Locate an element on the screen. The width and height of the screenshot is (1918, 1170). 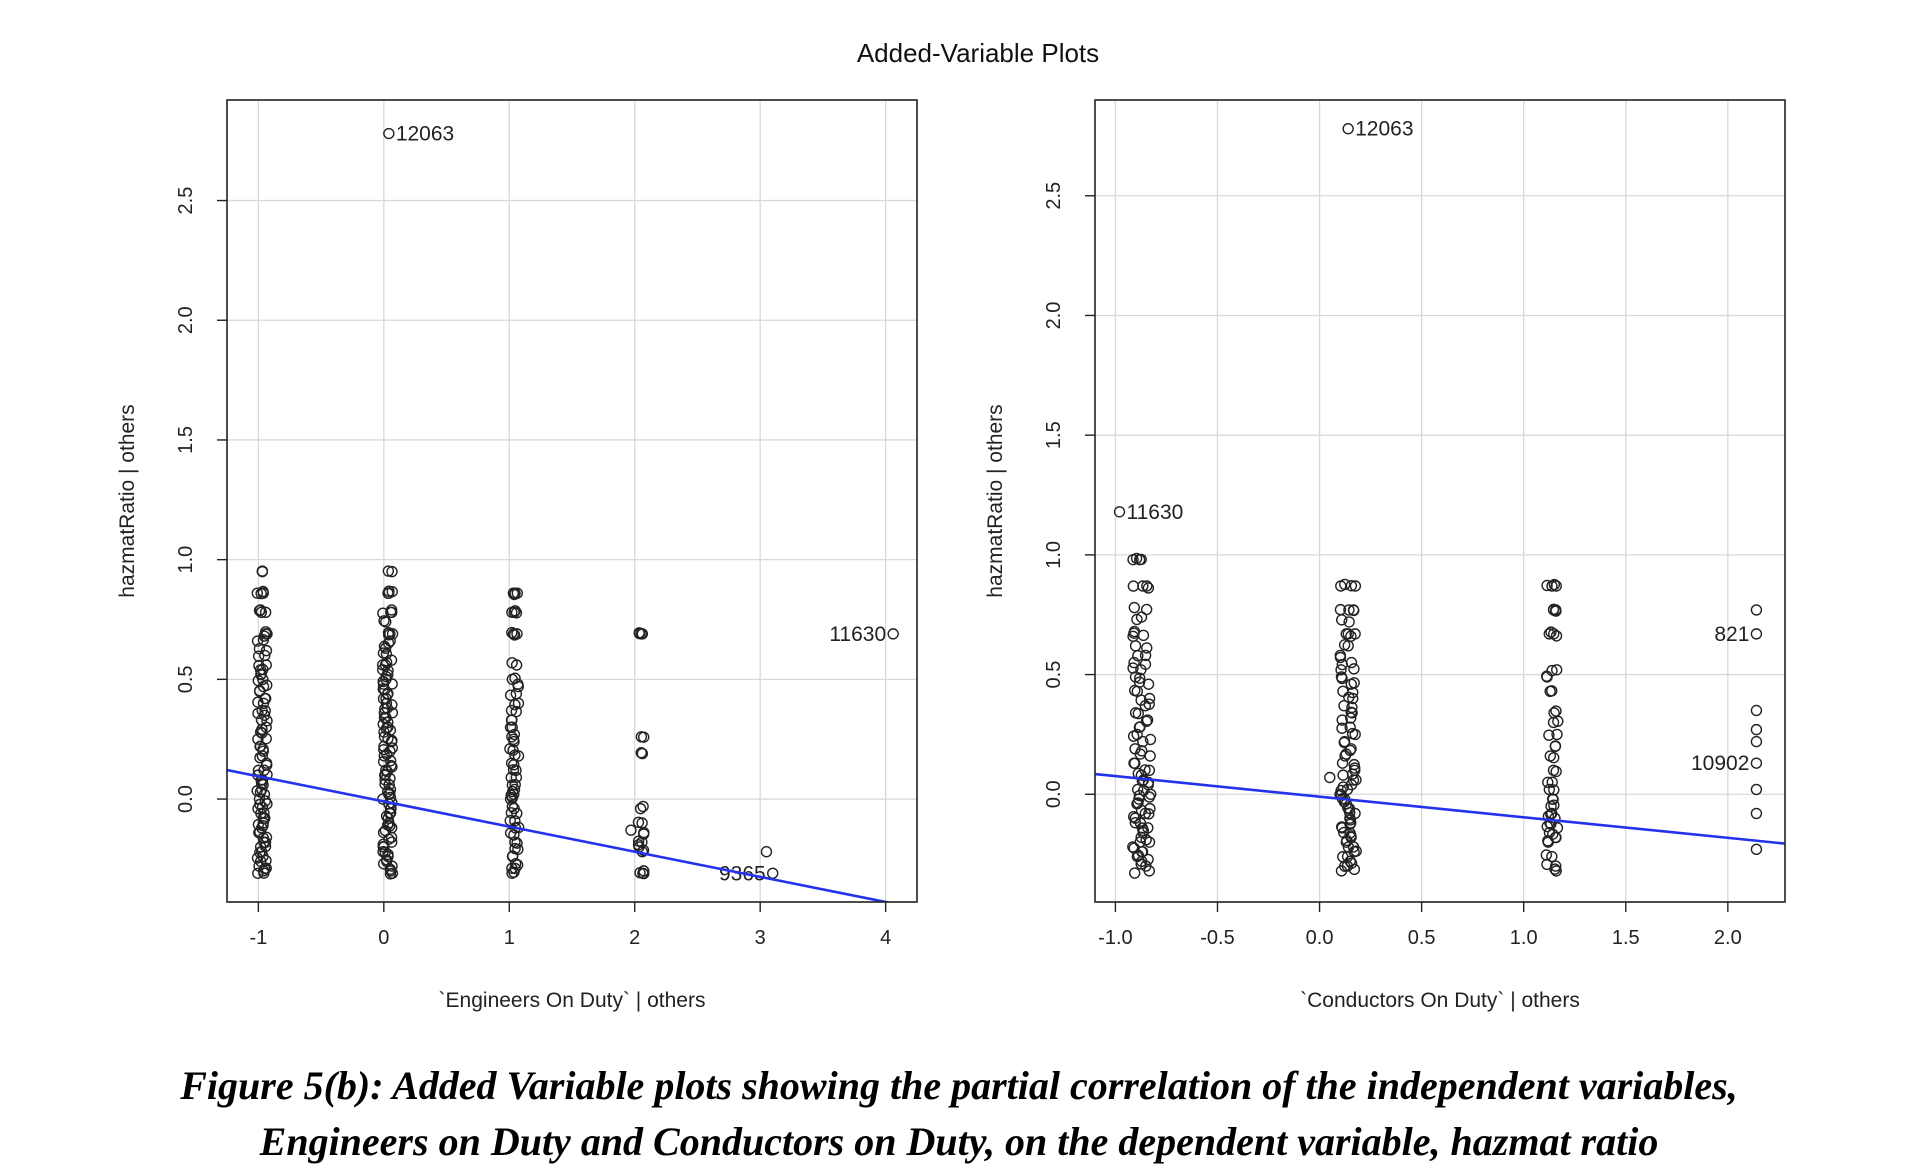
x-tick-label: -0.5 is located at coordinates (1217, 938).